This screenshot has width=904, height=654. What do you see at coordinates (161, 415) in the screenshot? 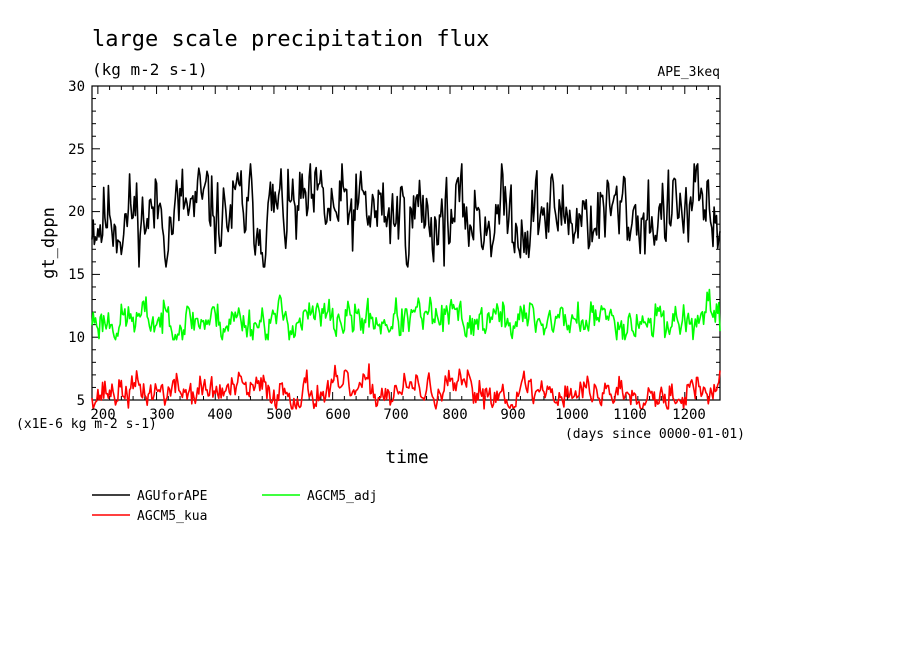
I see `x-tick-label: 300` at bounding box center [161, 415].